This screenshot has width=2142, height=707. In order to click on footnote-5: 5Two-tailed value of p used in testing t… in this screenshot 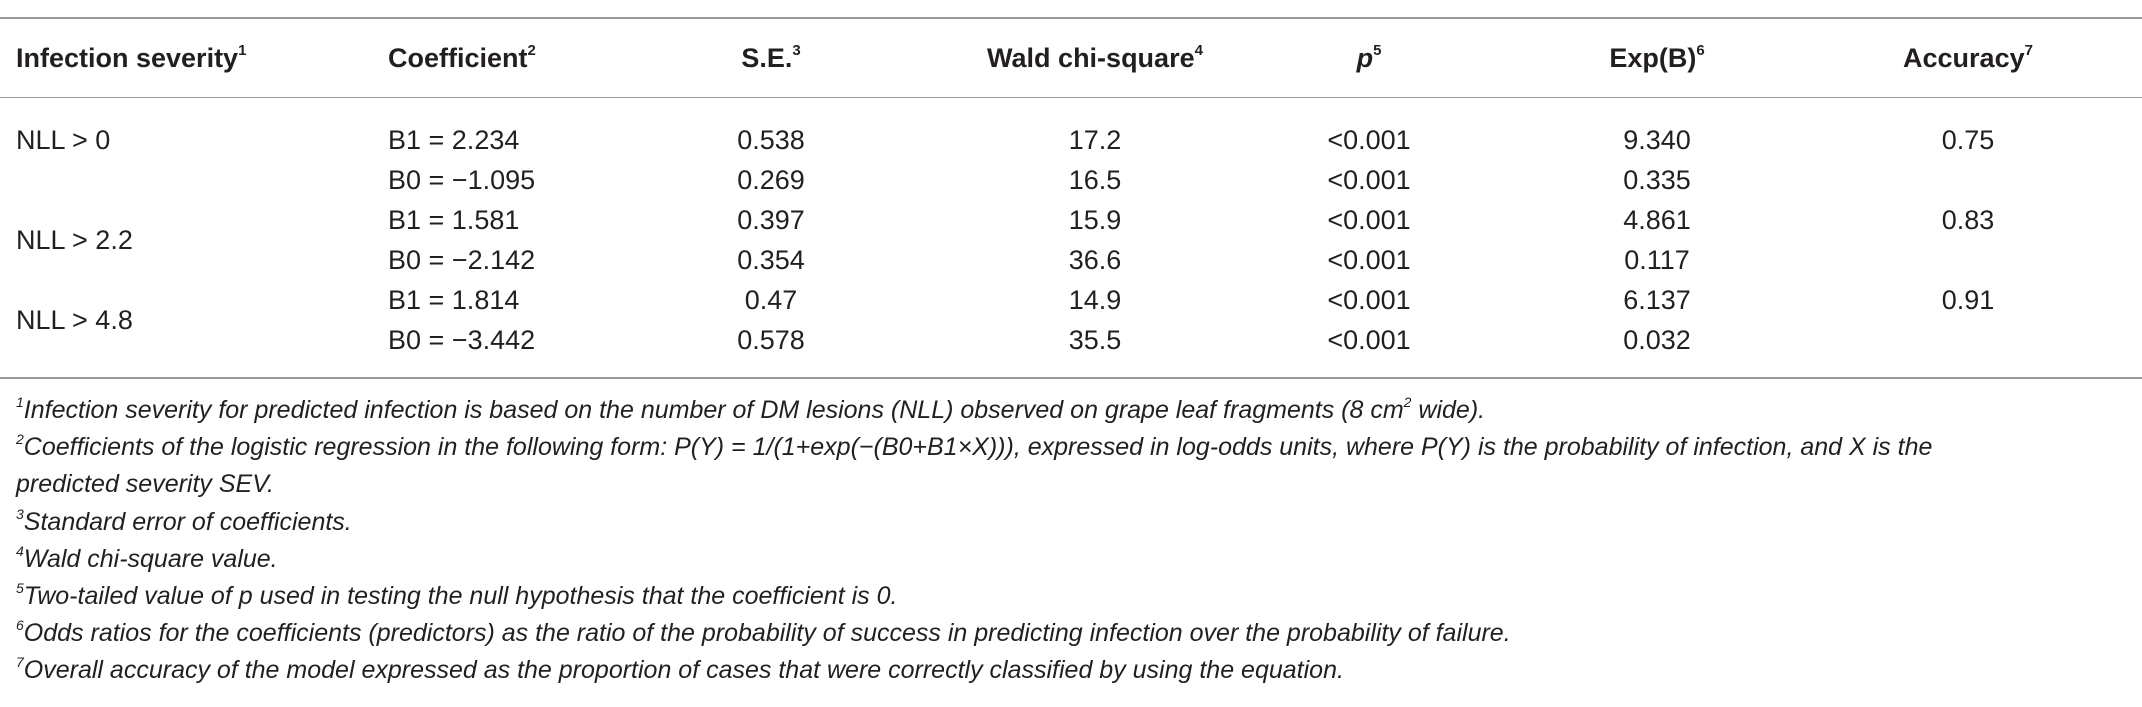, I will do `click(457, 594)`.